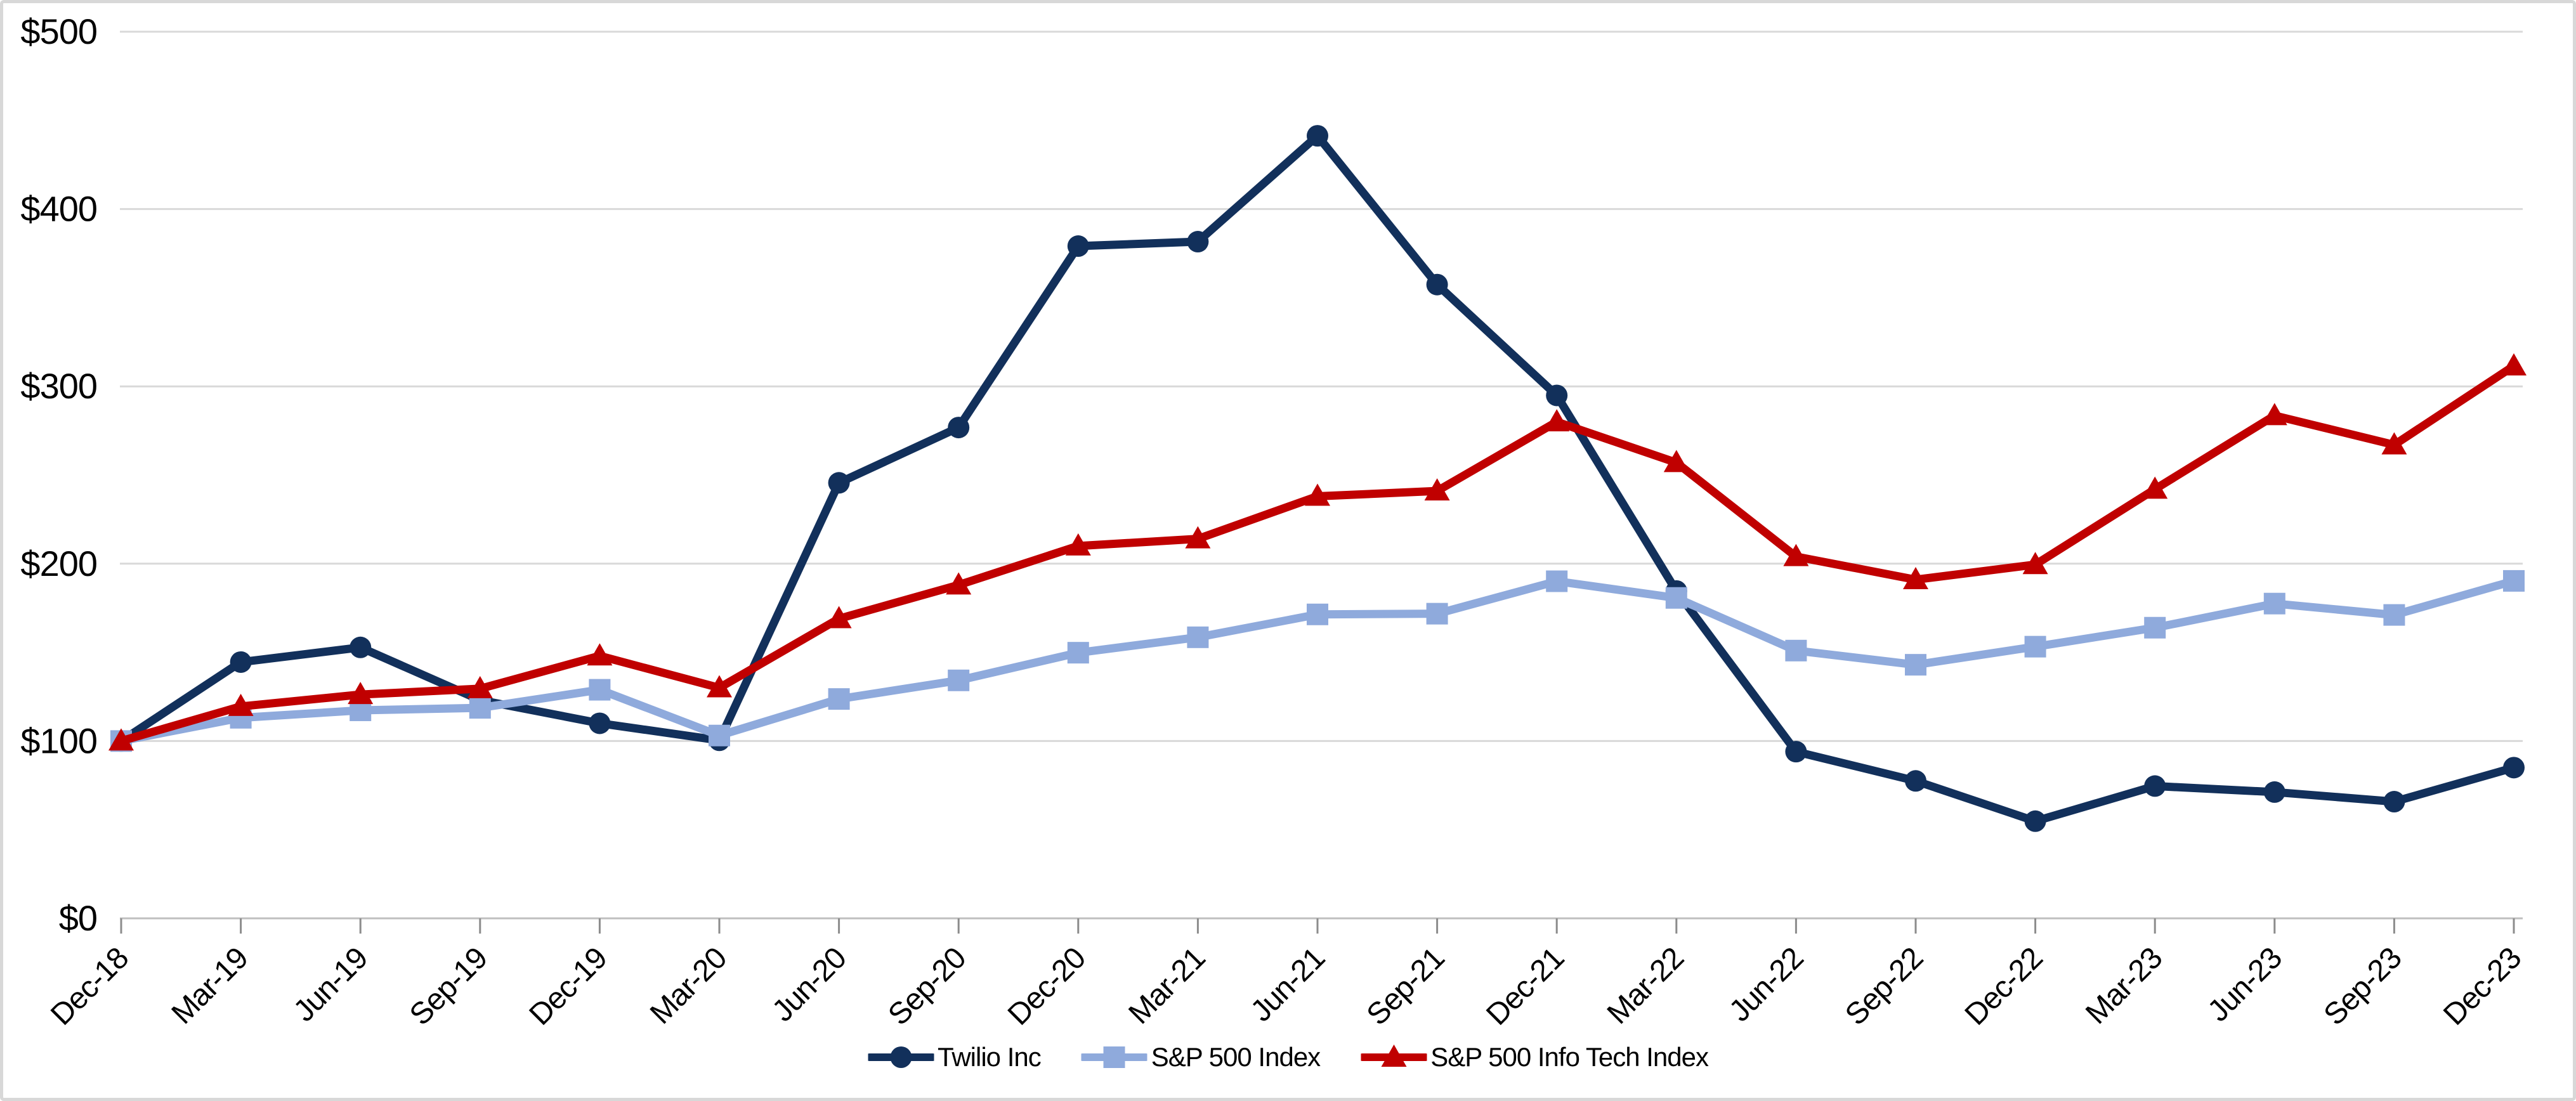 The width and height of the screenshot is (2576, 1101). Describe the element at coordinates (927, 986) in the screenshot. I see `x-tick-label: Sep-20` at that location.